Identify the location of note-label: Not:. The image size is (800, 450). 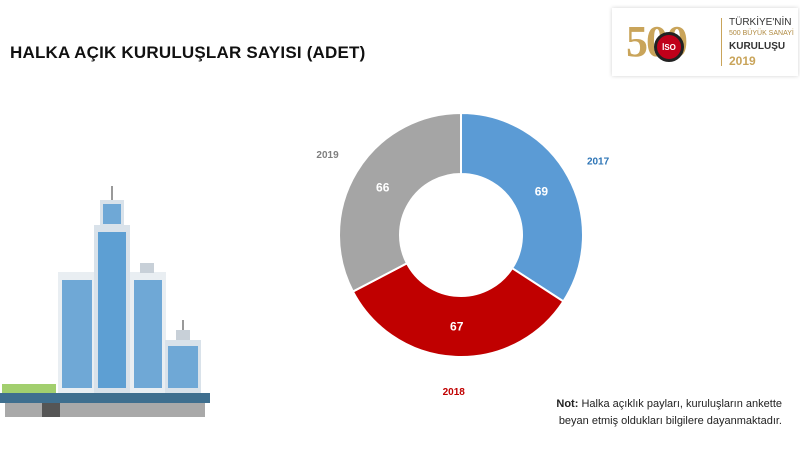
(567, 404).